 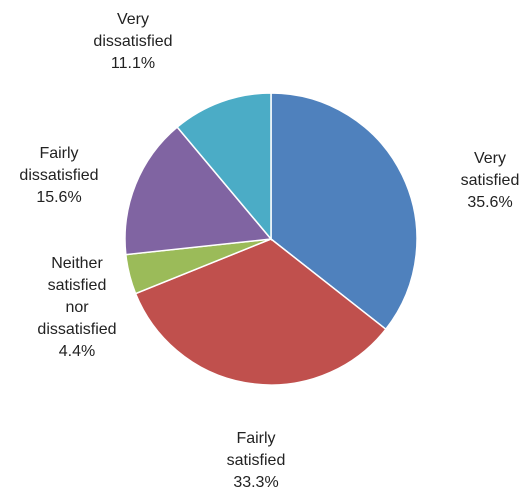 I want to click on data-label-fairly-dissatisfied: Fairly dissatisfied 15.6%, so click(x=58, y=175).